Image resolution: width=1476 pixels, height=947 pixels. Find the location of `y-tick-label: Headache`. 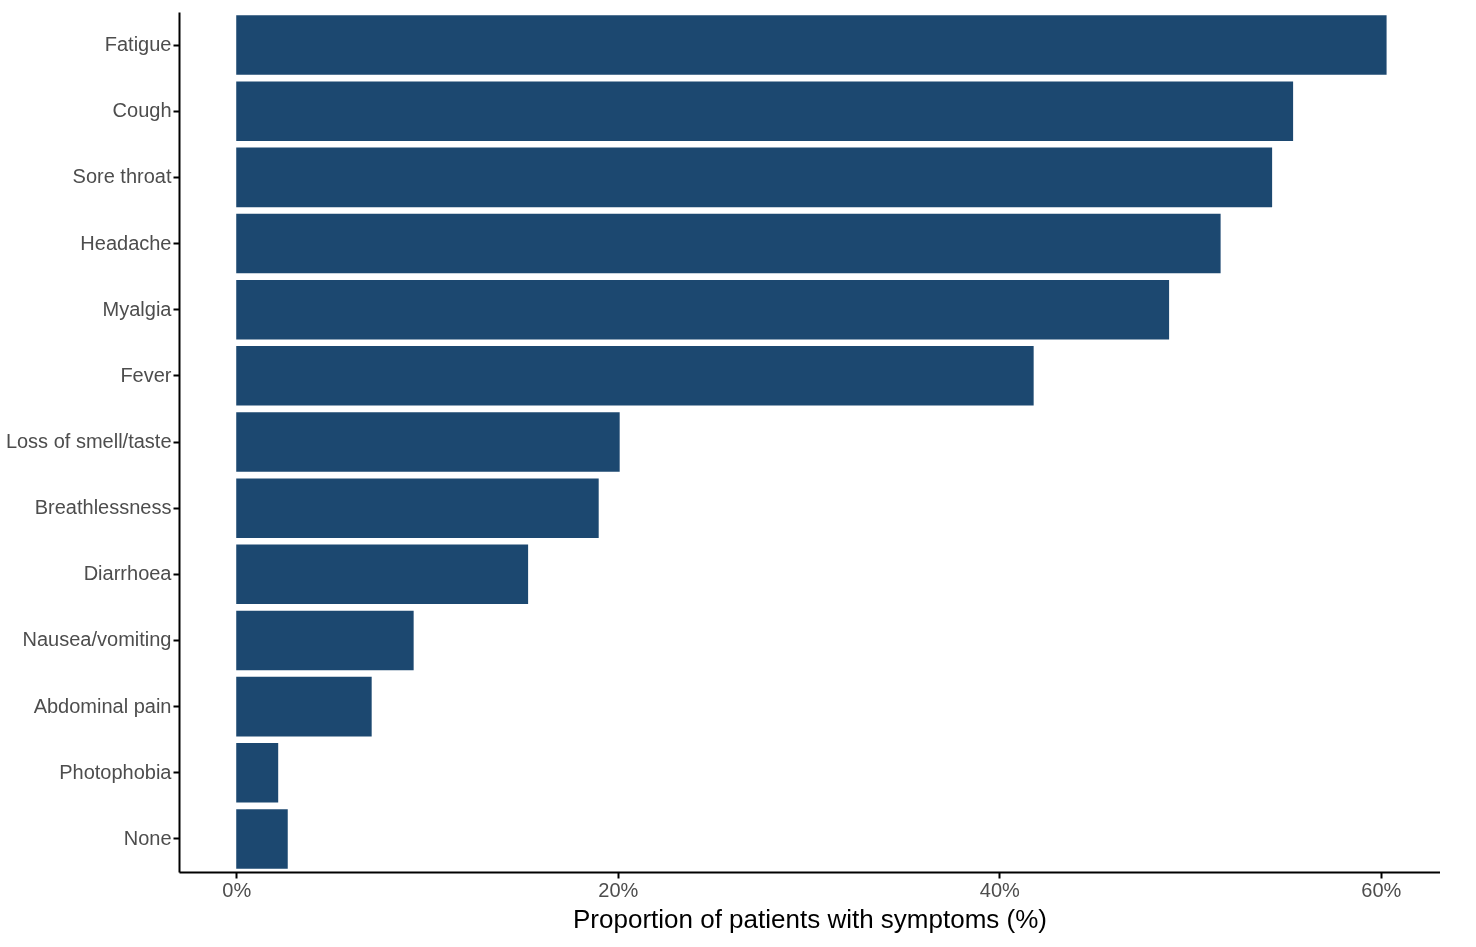

y-tick-label: Headache is located at coordinates (126, 242).